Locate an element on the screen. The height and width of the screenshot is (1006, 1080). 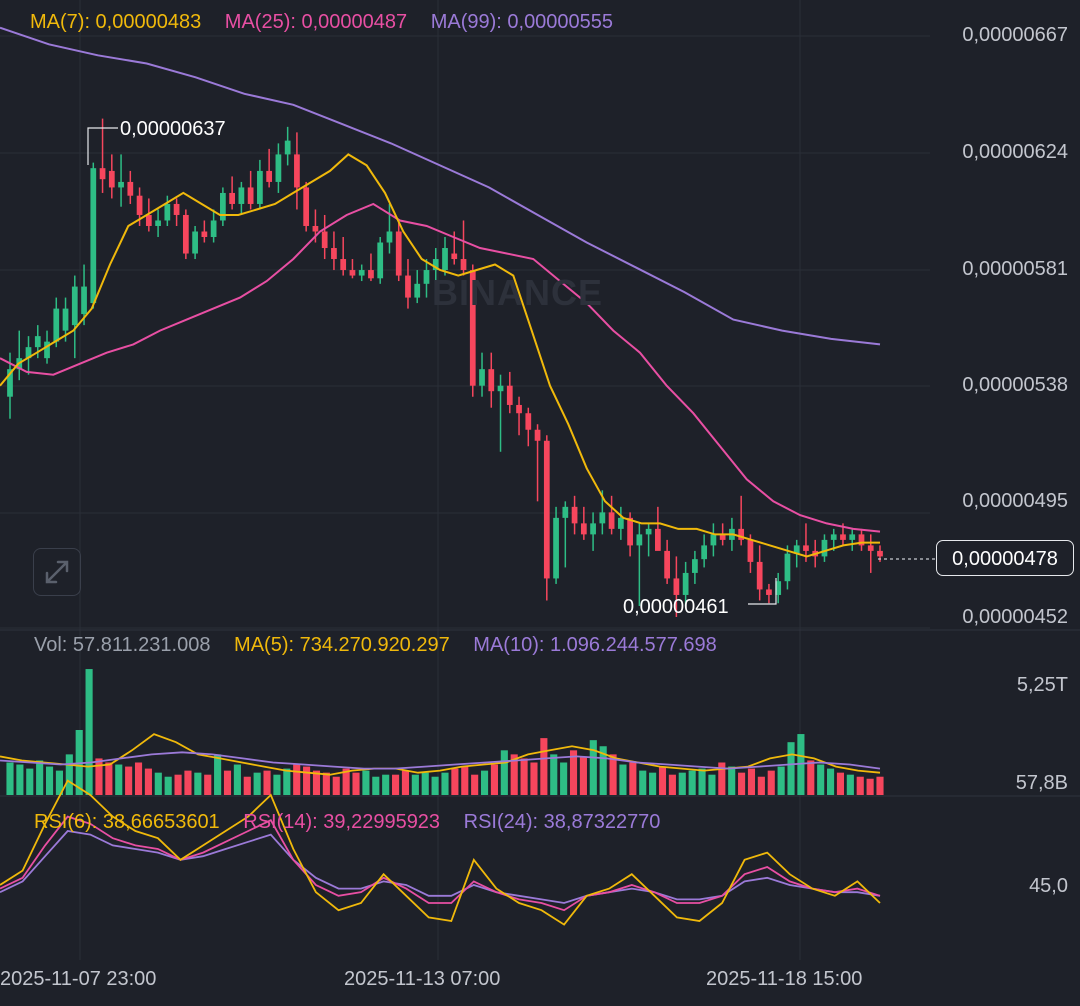
rsi14-legend: RSI(14): 39,22995923 is located at coordinates (341, 822).